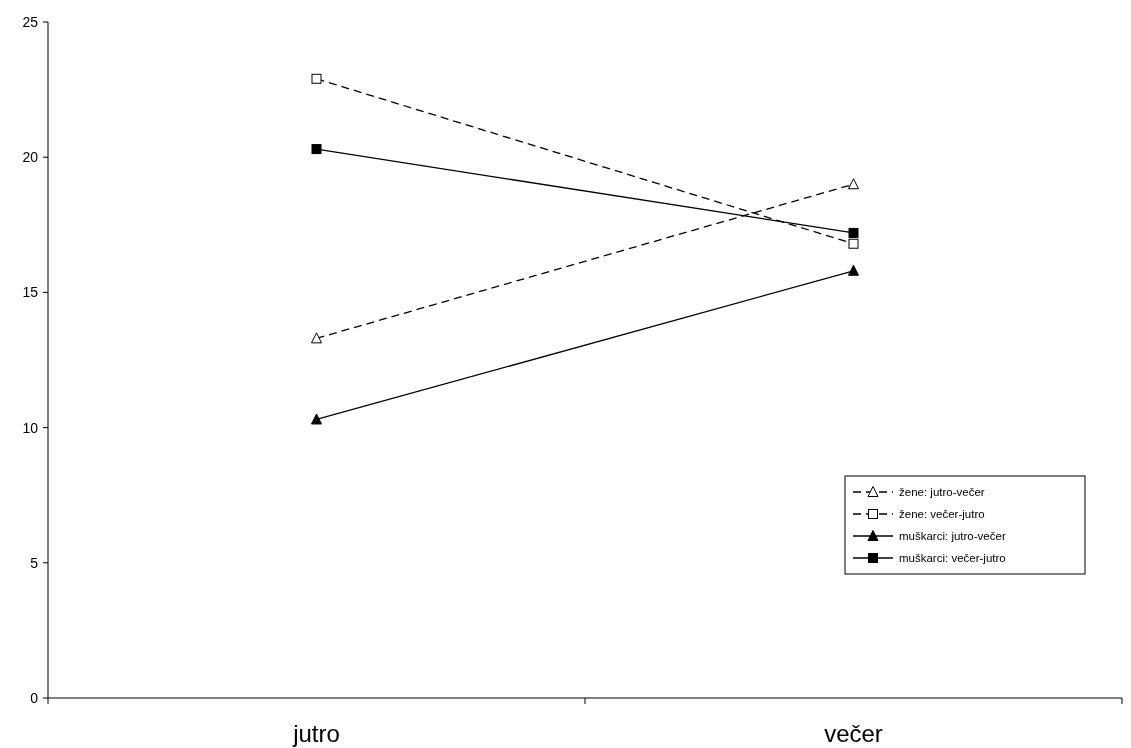  What do you see at coordinates (34, 562) in the screenshot?
I see `y-tick-label: 5` at bounding box center [34, 562].